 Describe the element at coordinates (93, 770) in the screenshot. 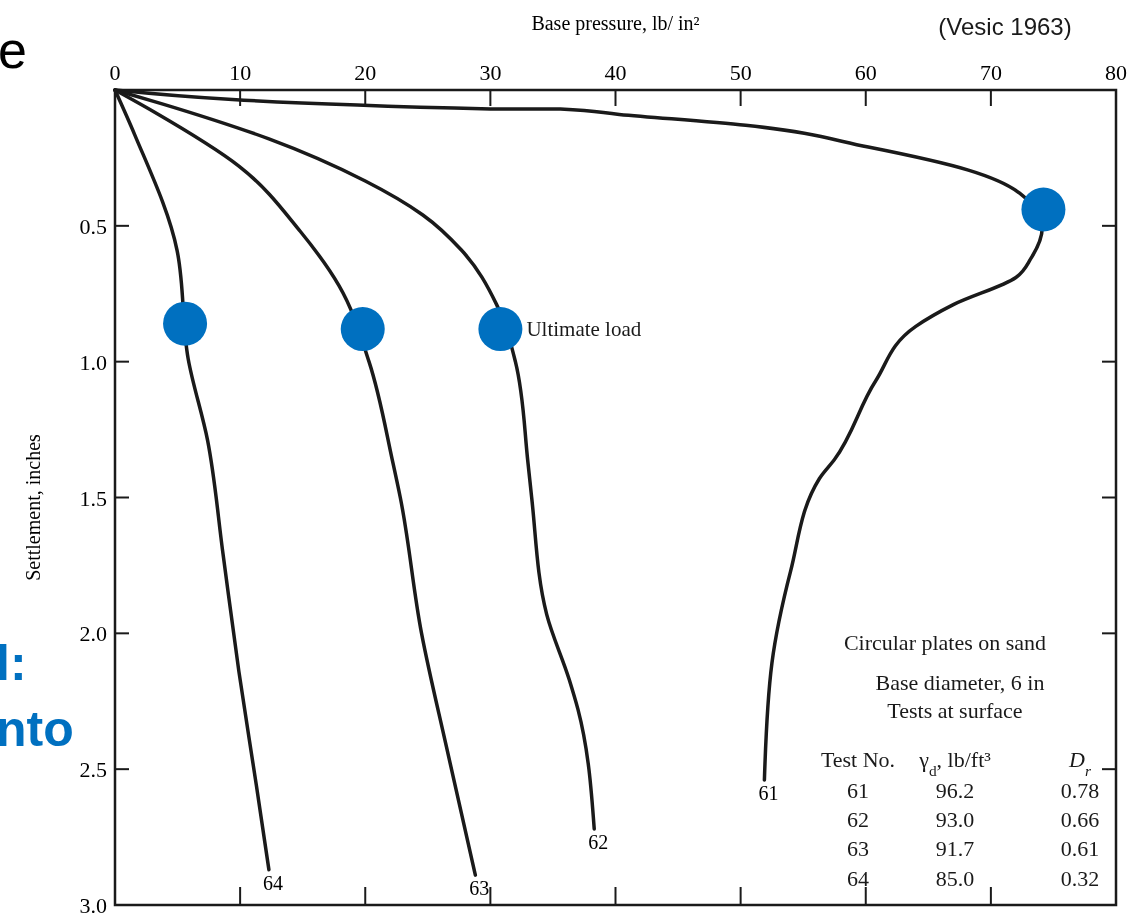

I see `y-tick-label: 2.5` at that location.